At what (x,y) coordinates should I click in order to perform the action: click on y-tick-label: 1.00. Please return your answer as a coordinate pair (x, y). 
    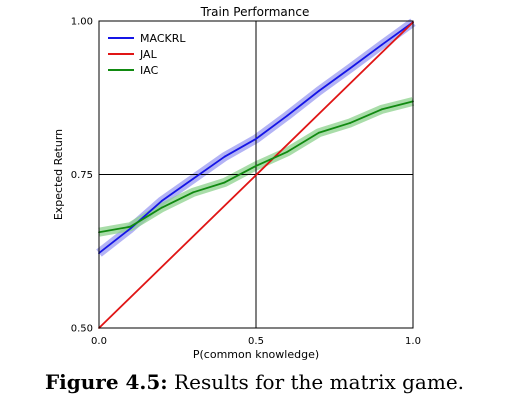
    Looking at the image, I should click on (82, 22).